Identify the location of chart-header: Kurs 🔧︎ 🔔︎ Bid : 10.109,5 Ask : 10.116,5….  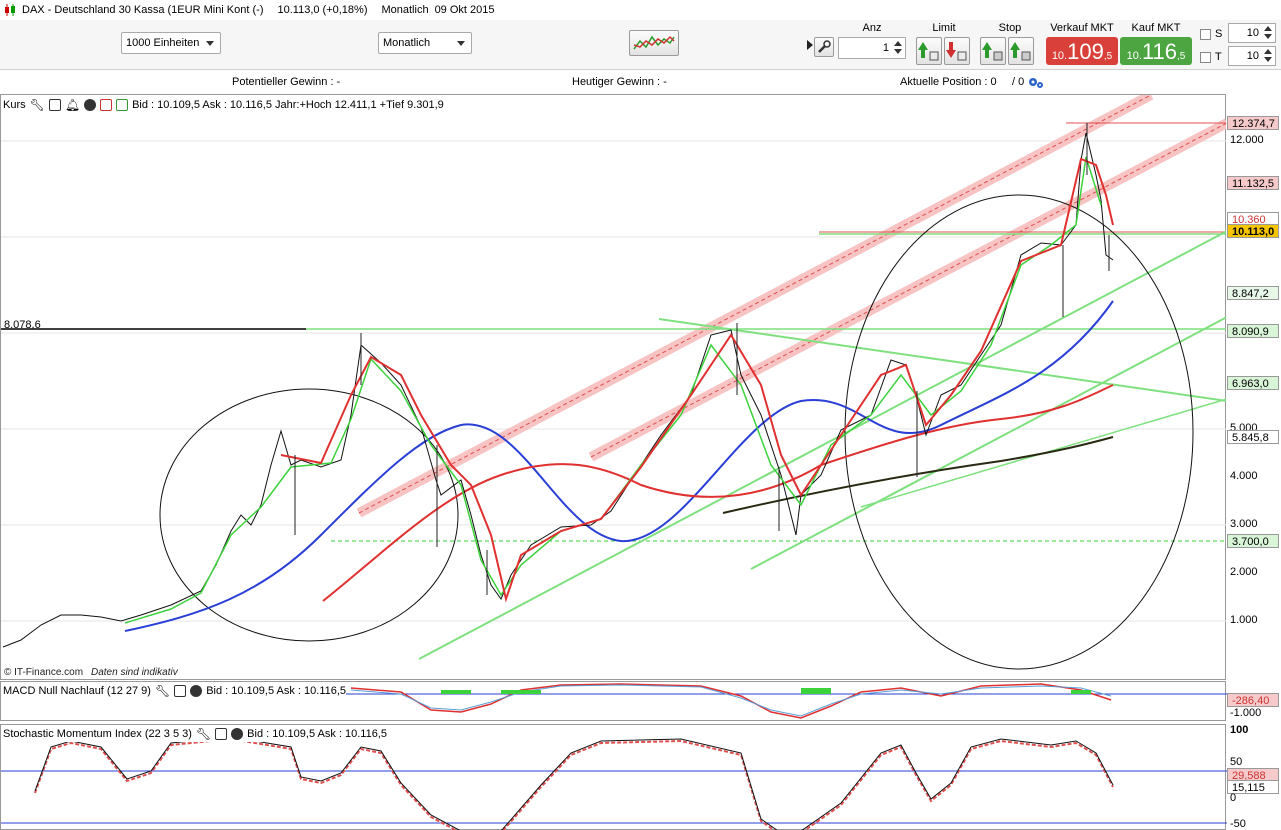
(222, 105).